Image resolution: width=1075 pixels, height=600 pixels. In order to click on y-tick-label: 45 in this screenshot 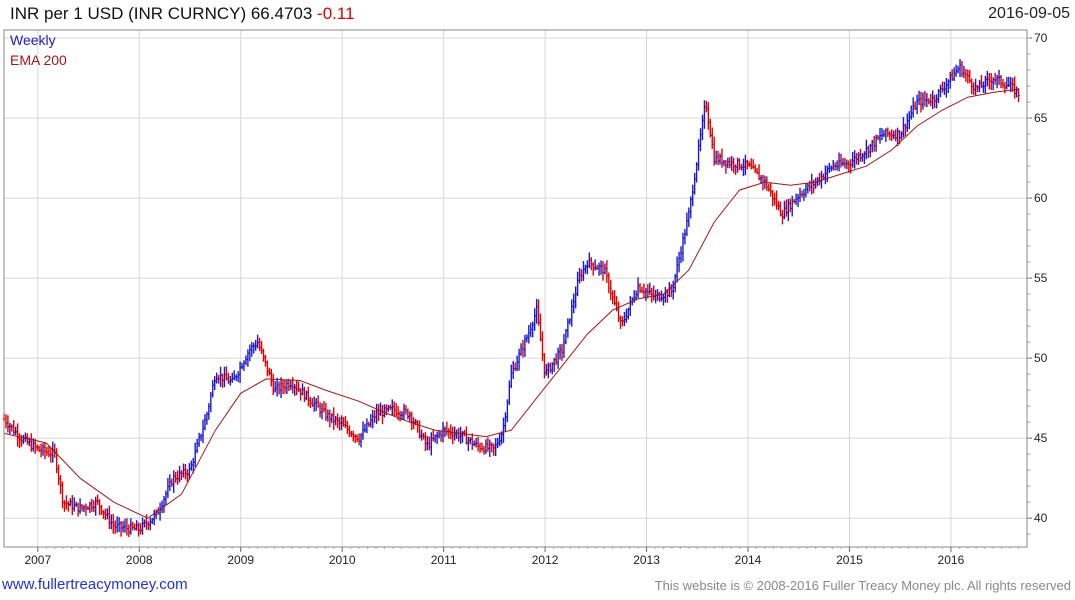, I will do `click(1041, 438)`.